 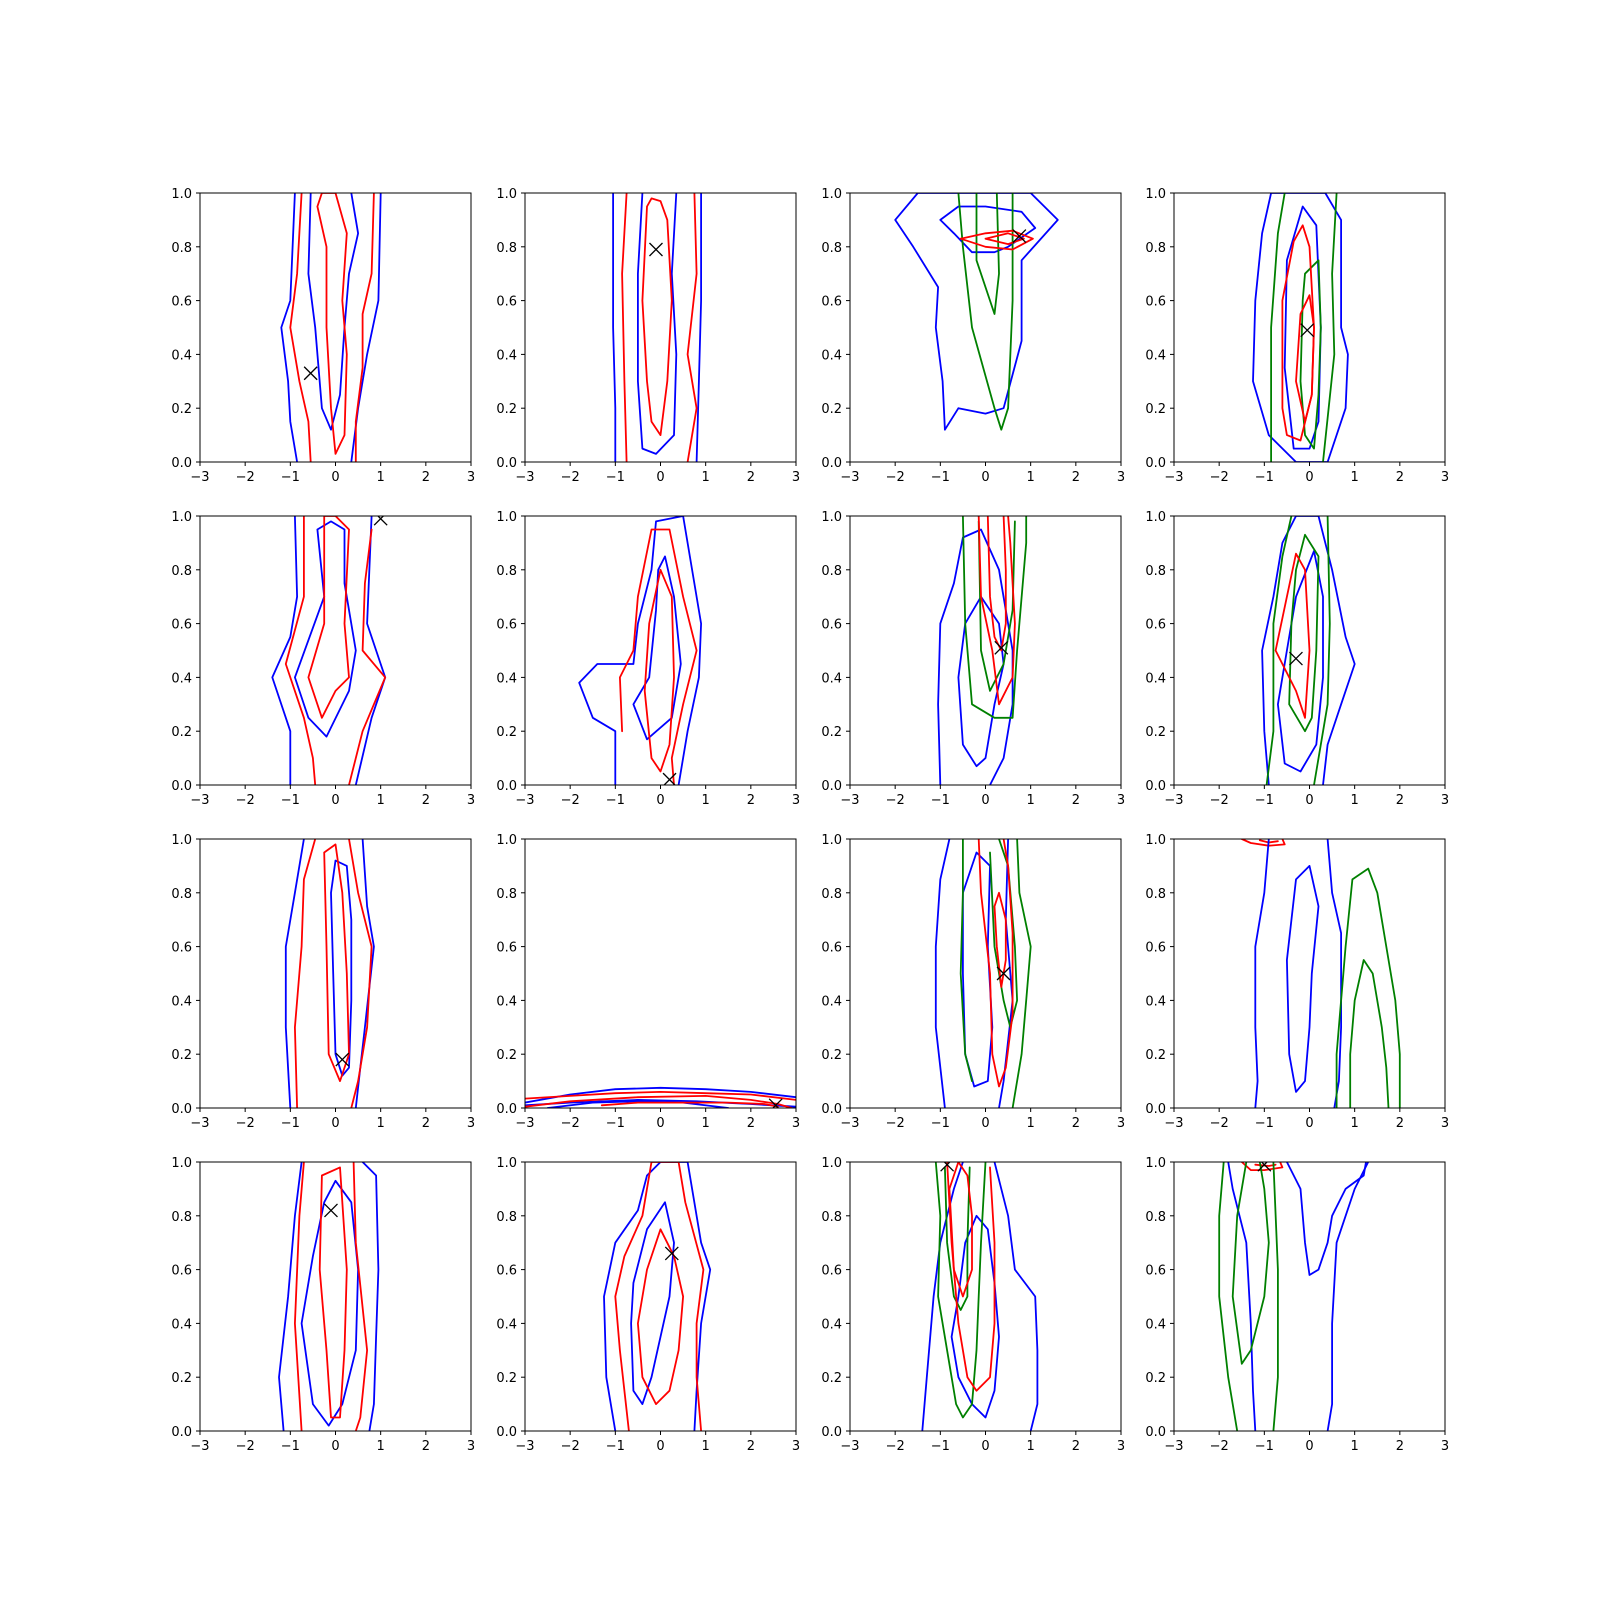 I want to click on subplot-3-2: −3 −2 −1 0 1 2 3 0.0 0.2 0.4 0.6 0.8 1.0, so click(x=648, y=982).